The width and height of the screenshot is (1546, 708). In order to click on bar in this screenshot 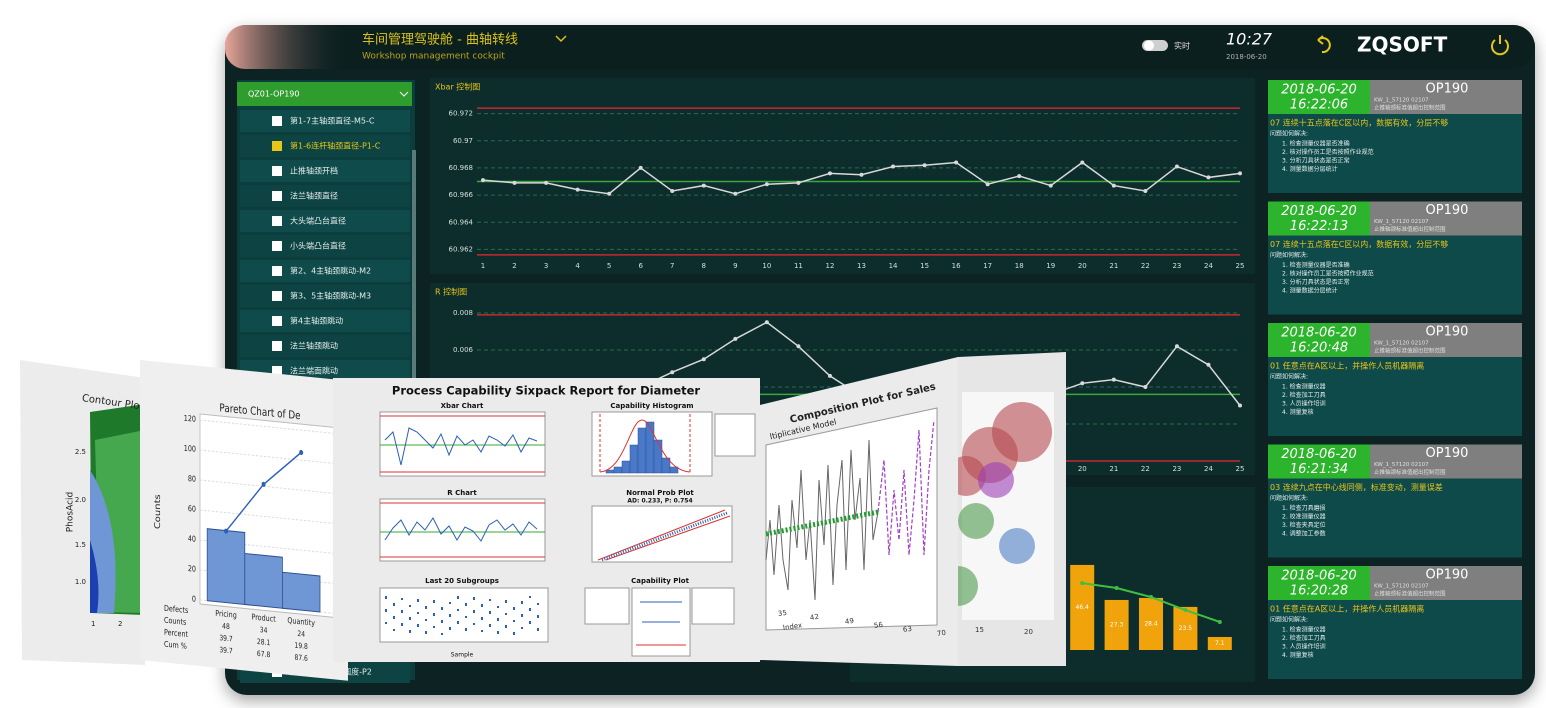, I will do `click(1219, 643)`.